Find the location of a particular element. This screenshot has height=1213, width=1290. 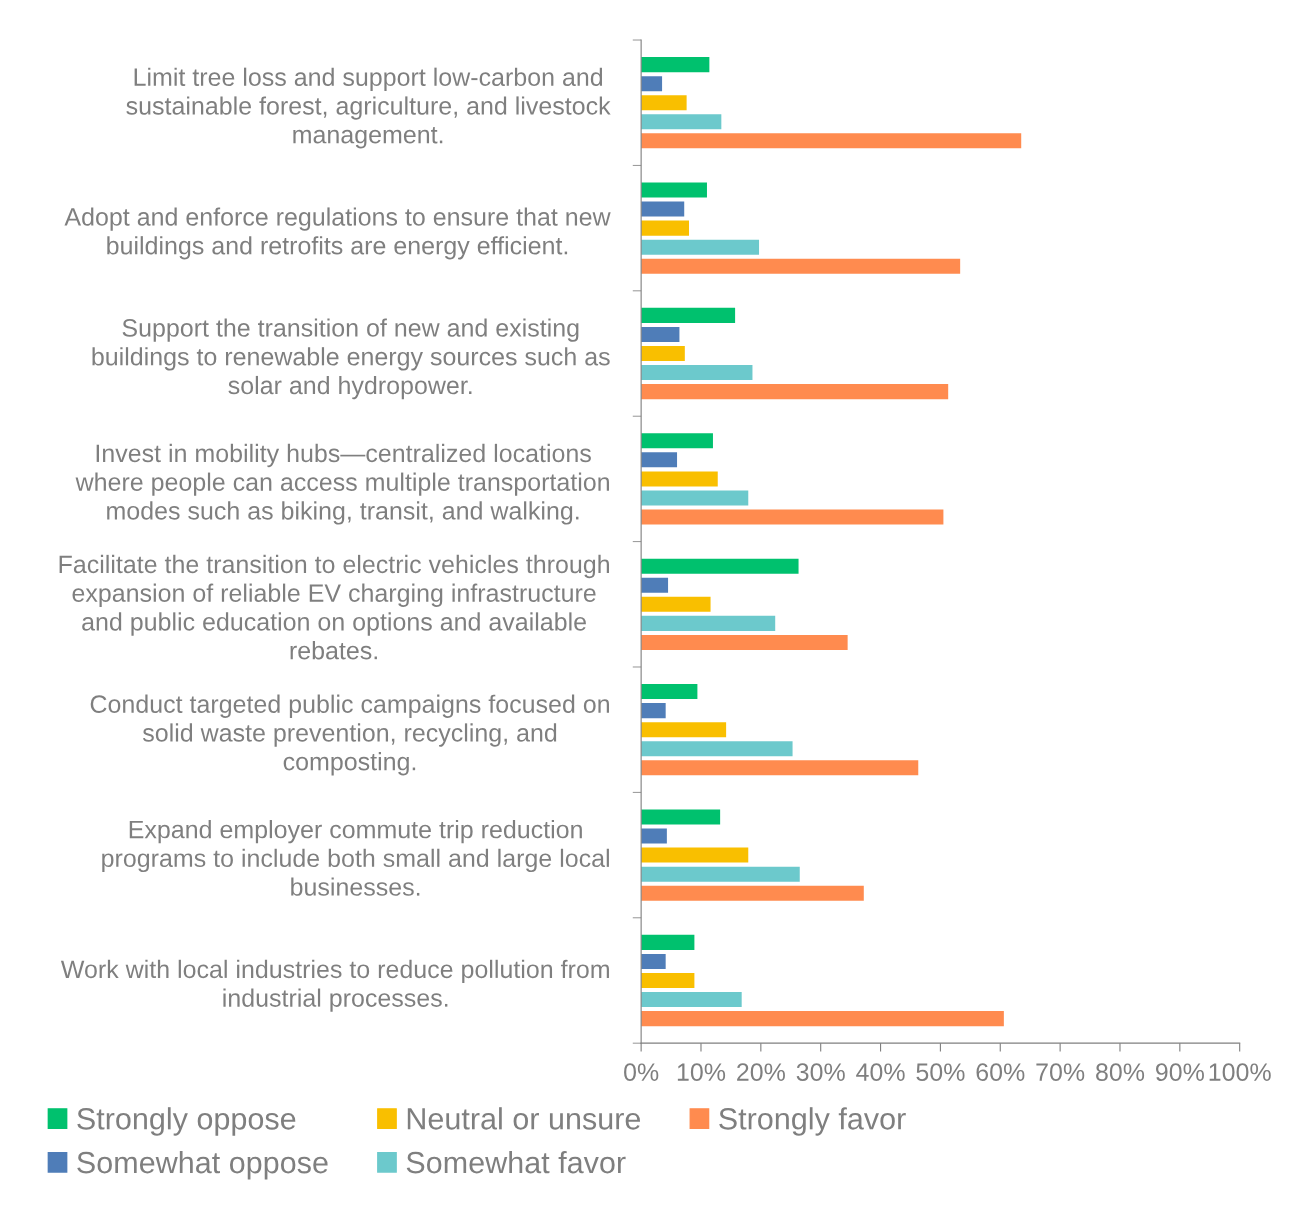

legend-label: Strongly favor is located at coordinates (812, 1121).